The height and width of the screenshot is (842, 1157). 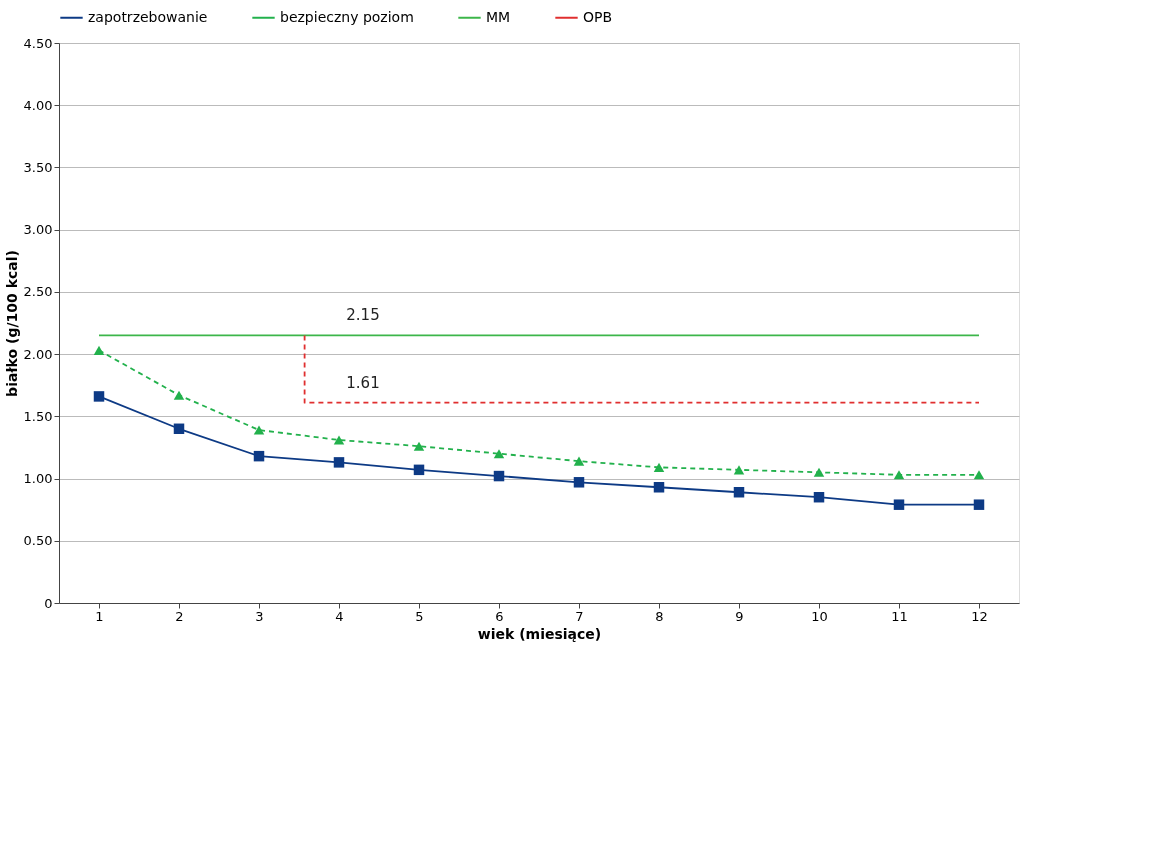 What do you see at coordinates (38, 541) in the screenshot?
I see `y-tick-label: 0.50` at bounding box center [38, 541].